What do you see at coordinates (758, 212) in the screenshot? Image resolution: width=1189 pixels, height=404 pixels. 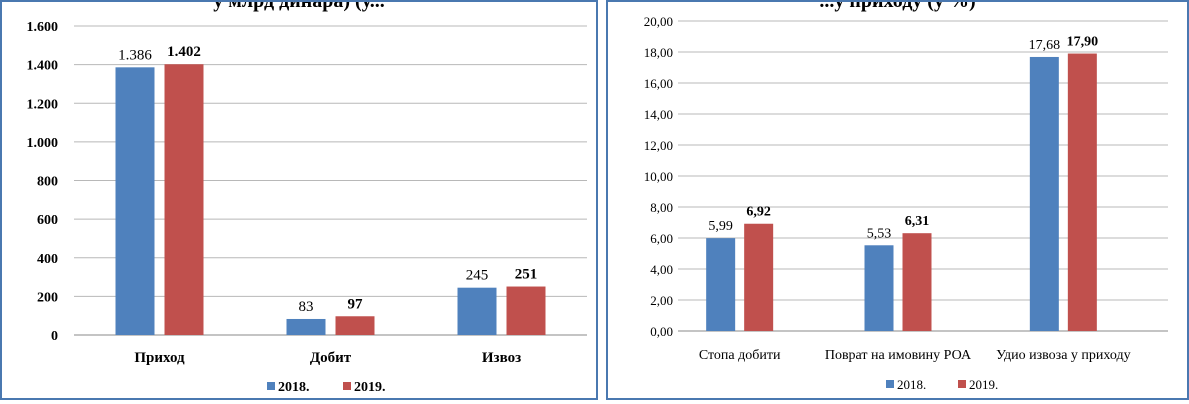 I see `right-data-label: 6,92` at bounding box center [758, 212].